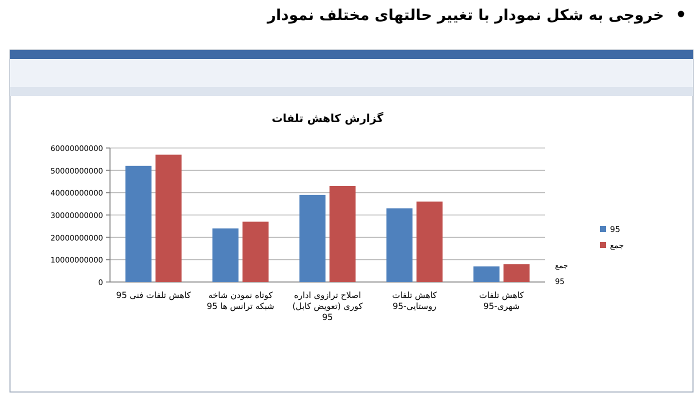 The height and width of the screenshot is (400, 700). I want to click on legend-label: 95, so click(615, 229).